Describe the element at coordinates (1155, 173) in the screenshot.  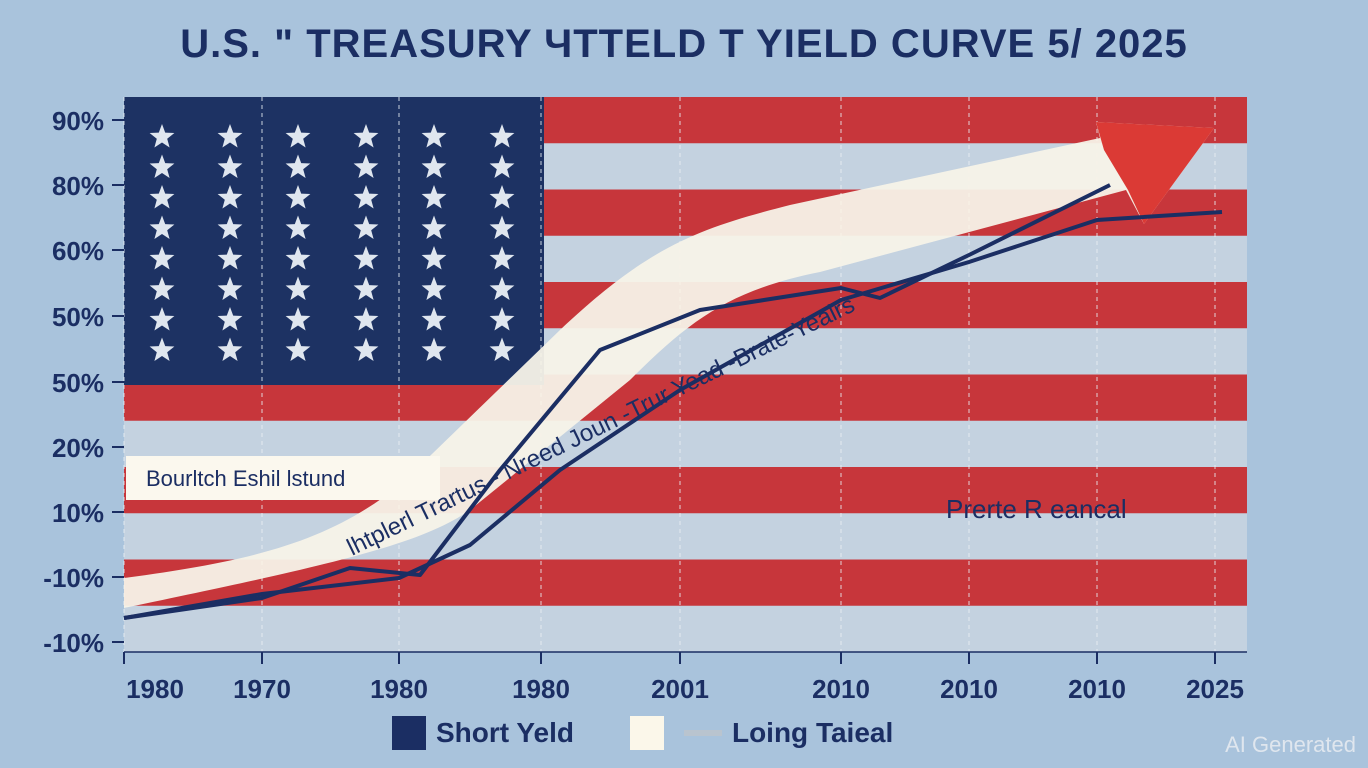
I see `arrow-head-icon` at that location.